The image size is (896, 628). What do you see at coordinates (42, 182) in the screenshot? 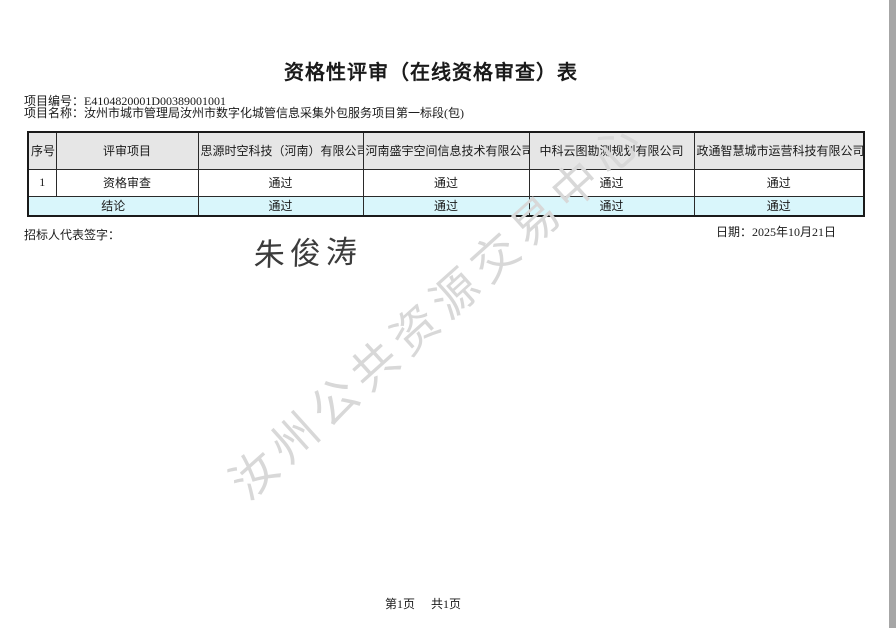
I see `row-seq-cell: 1` at bounding box center [42, 182].